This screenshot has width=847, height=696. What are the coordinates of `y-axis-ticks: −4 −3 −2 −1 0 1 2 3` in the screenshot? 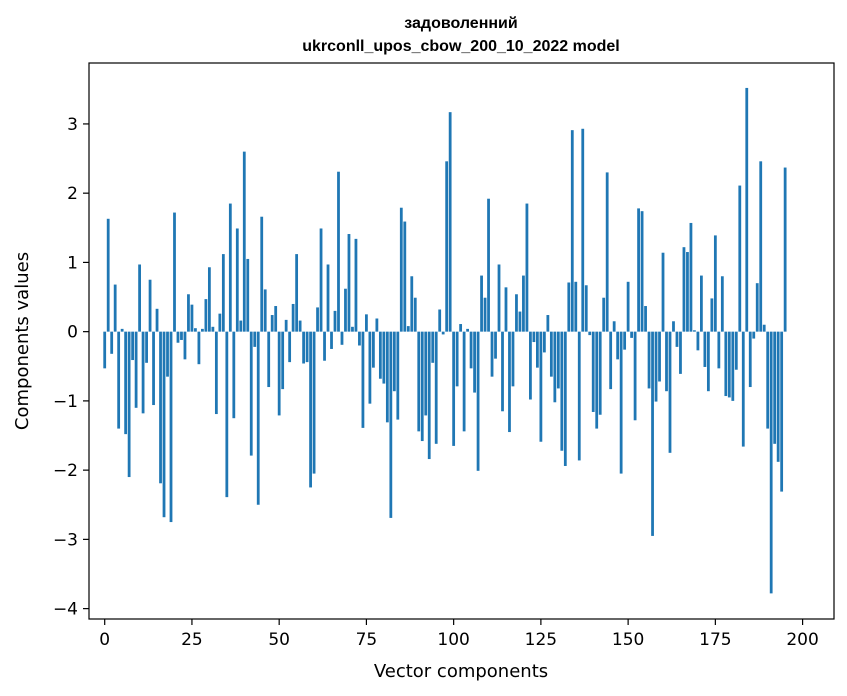 It's located at (71, 367).